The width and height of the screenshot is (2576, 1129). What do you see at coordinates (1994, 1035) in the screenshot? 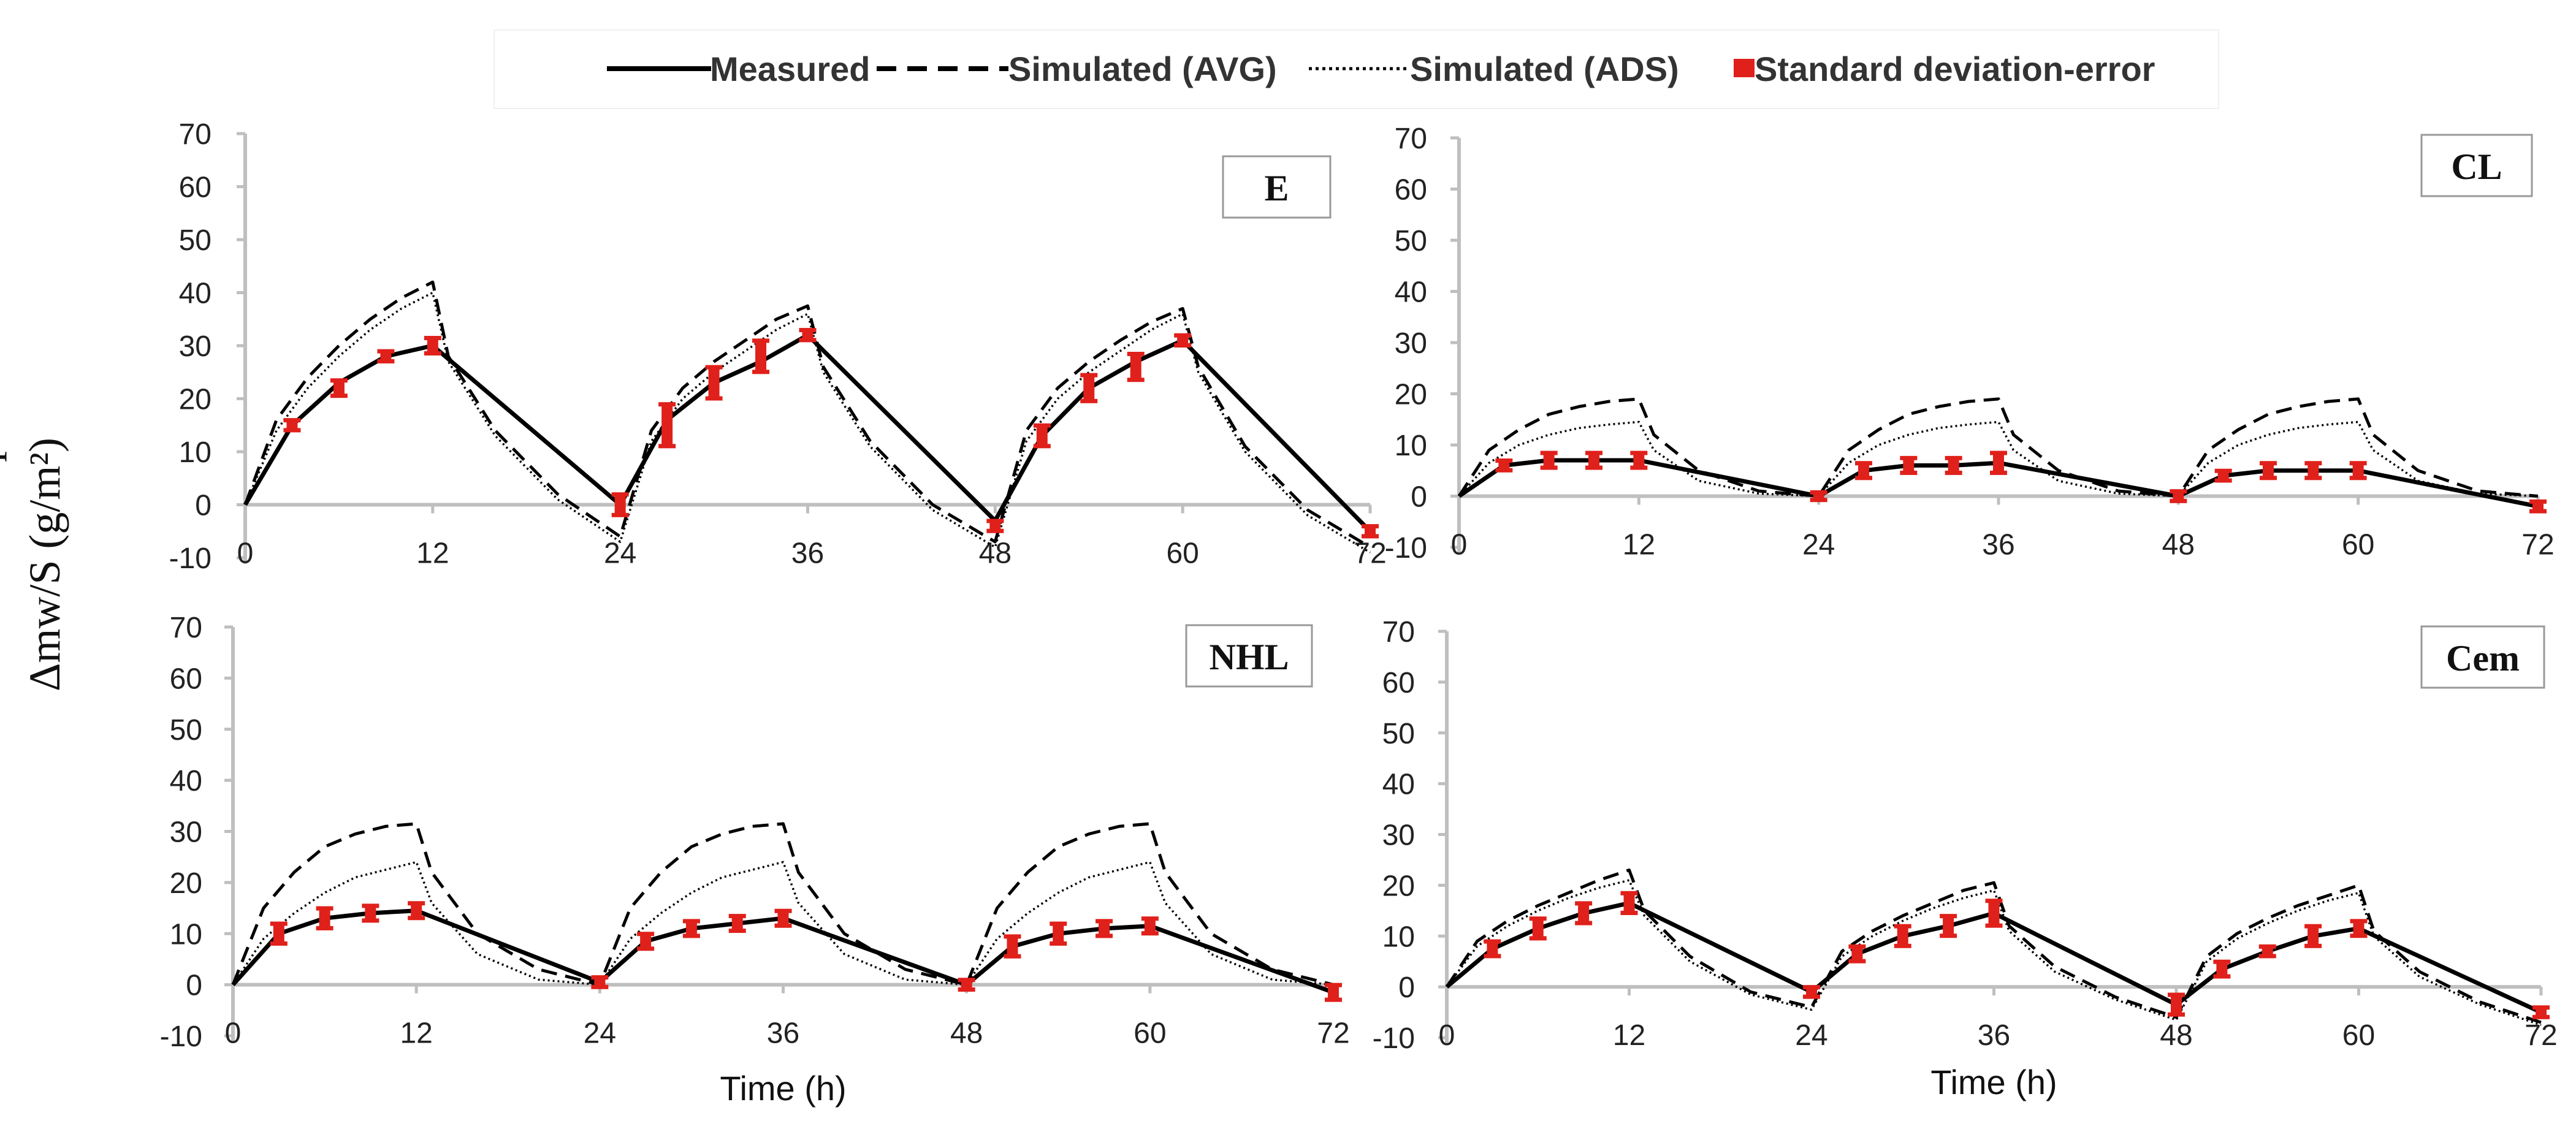
I see `cem-x-tick-label: 36` at bounding box center [1994, 1035].